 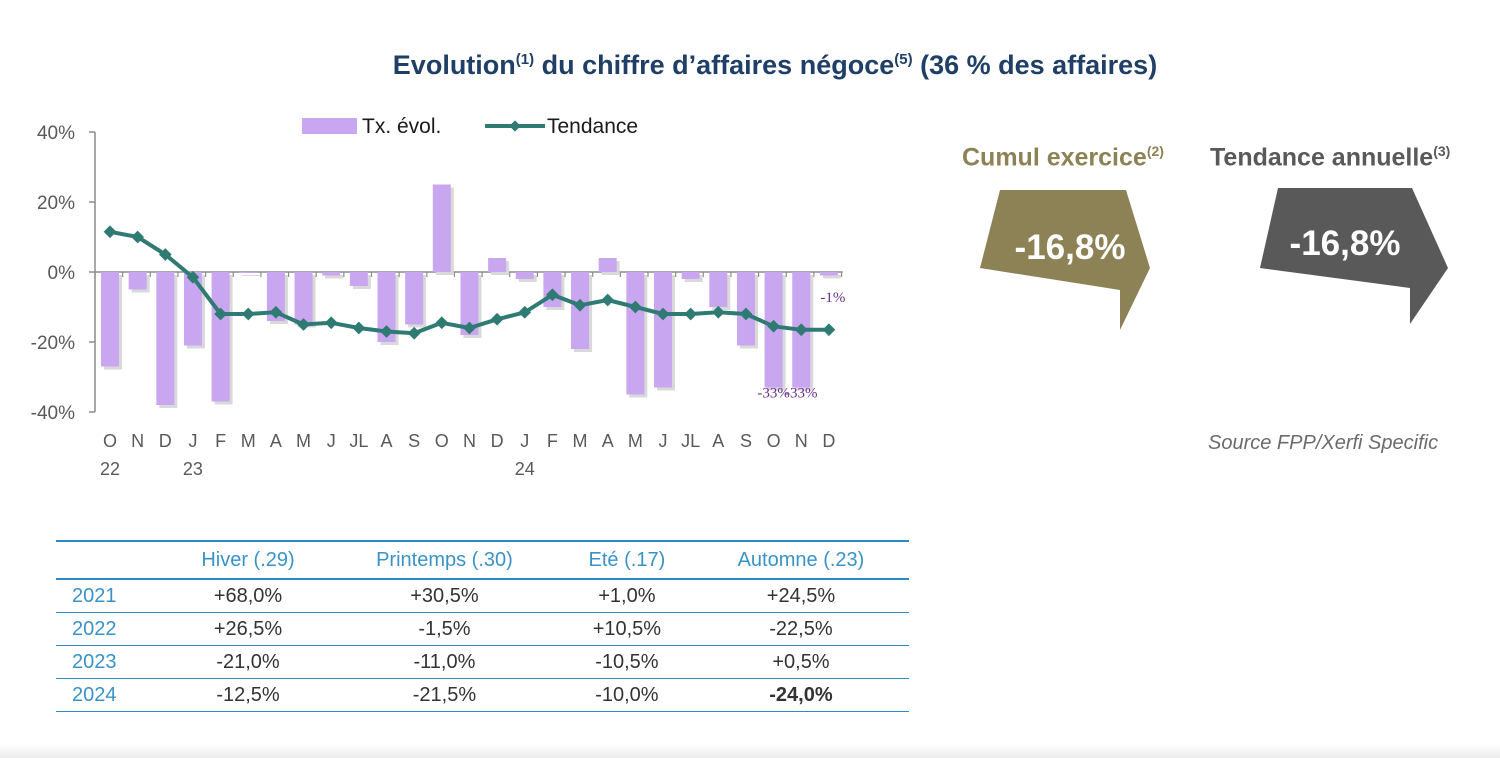 I want to click on table-cell: -24,0%, so click(x=800, y=695).